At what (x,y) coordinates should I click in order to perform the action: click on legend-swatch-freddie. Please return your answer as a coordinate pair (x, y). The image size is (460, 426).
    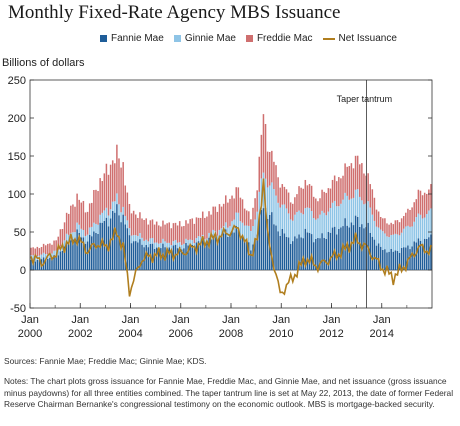
    Looking at the image, I should click on (249, 38).